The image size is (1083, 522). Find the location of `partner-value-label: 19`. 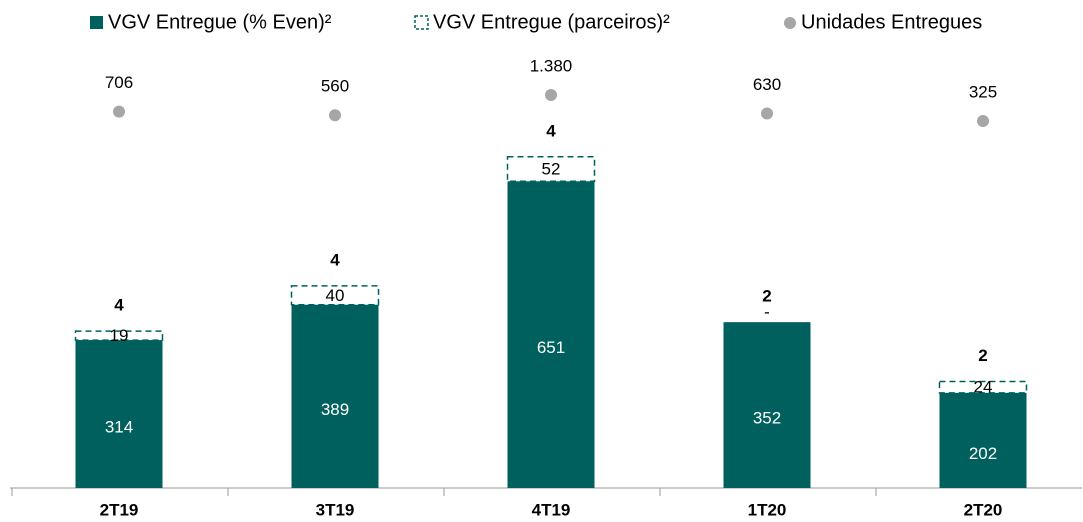

partner-value-label: 19 is located at coordinates (119, 335).